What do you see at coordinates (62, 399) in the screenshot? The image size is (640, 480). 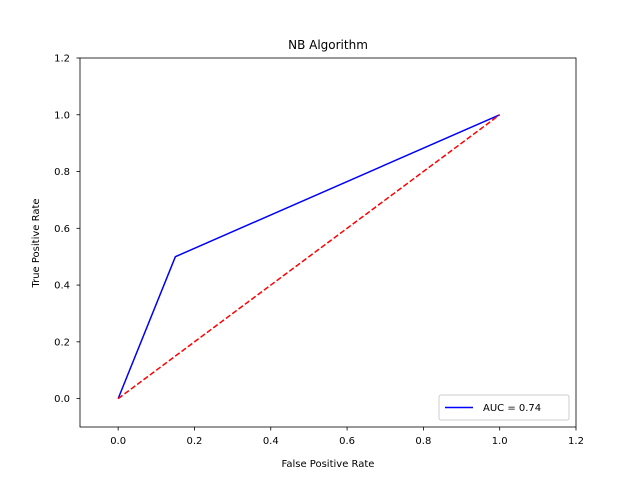 I see `y-tick-label: 0.0` at bounding box center [62, 399].